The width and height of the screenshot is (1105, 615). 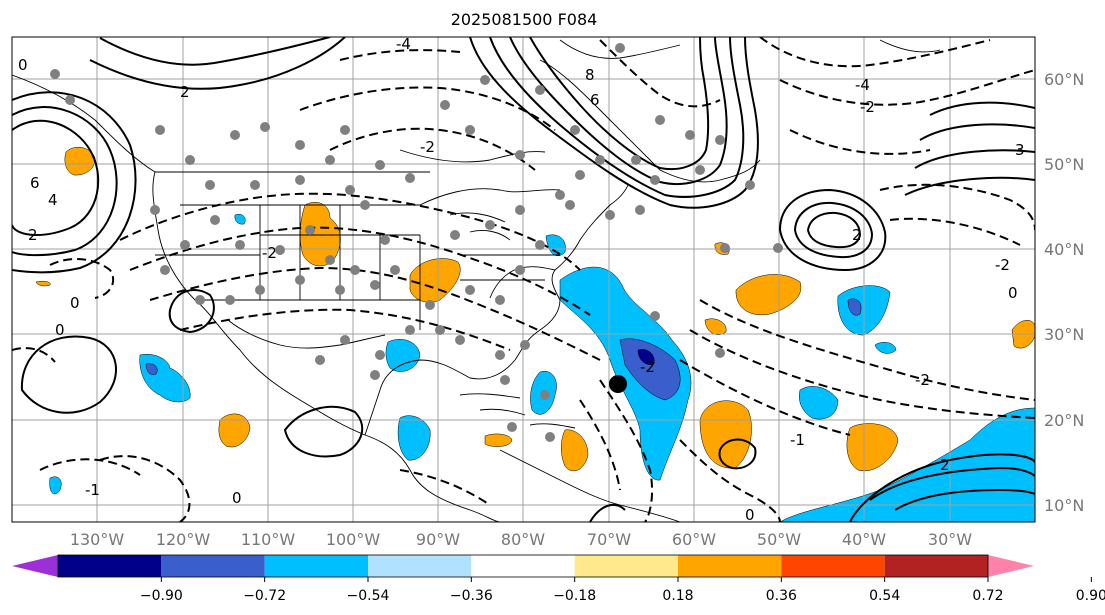 What do you see at coordinates (987, 596) in the screenshot?
I see `colorbar-tick-label: 0.72` at bounding box center [987, 596].